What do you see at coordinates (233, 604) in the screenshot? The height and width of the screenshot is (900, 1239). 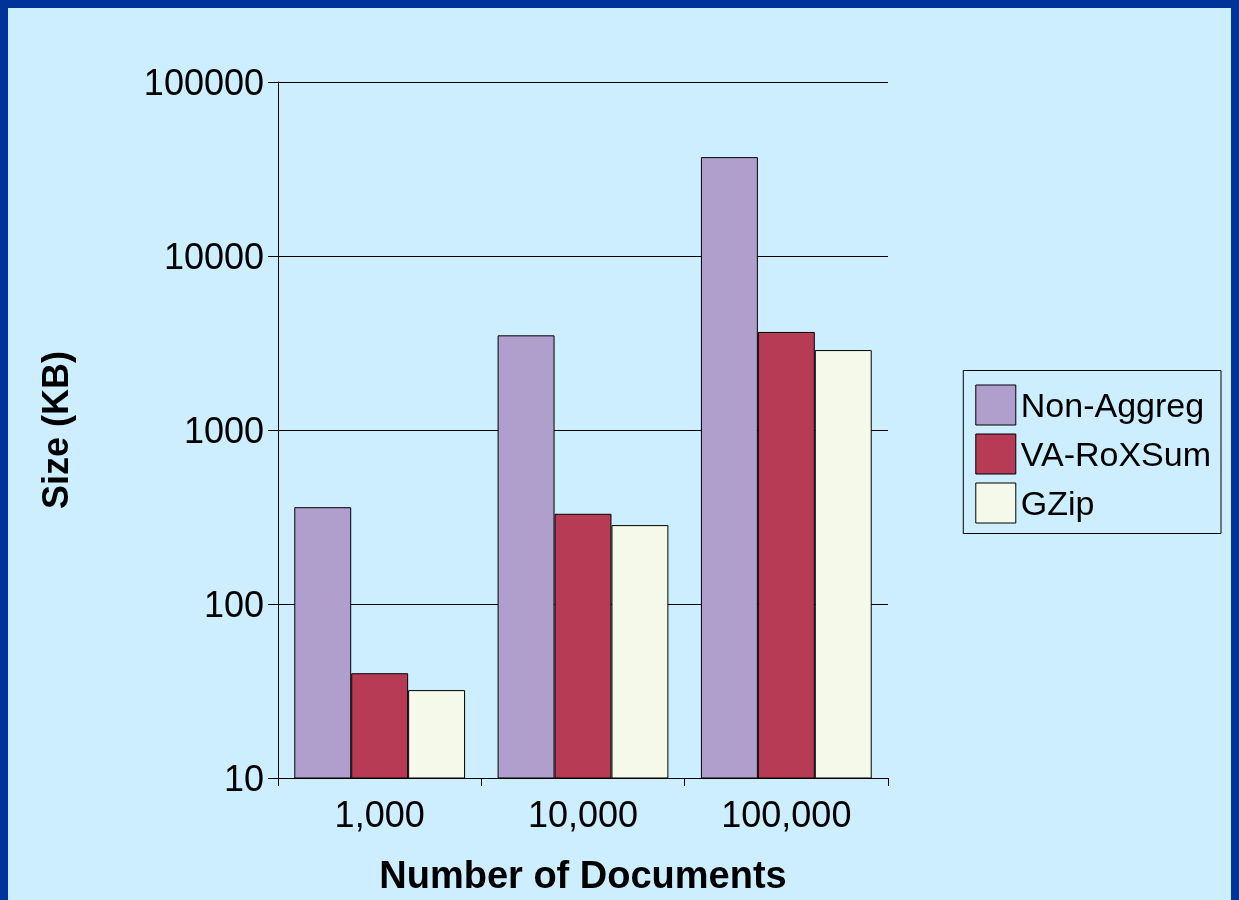 I see `y-tick-label: 100` at bounding box center [233, 604].